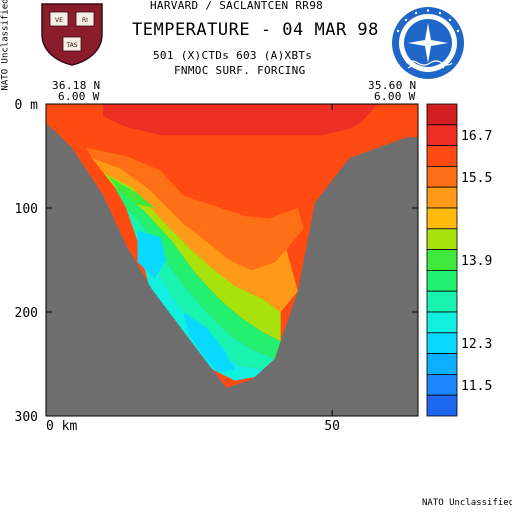  What do you see at coordinates (26, 417) in the screenshot?
I see `y-tick-label: 300` at bounding box center [26, 417].